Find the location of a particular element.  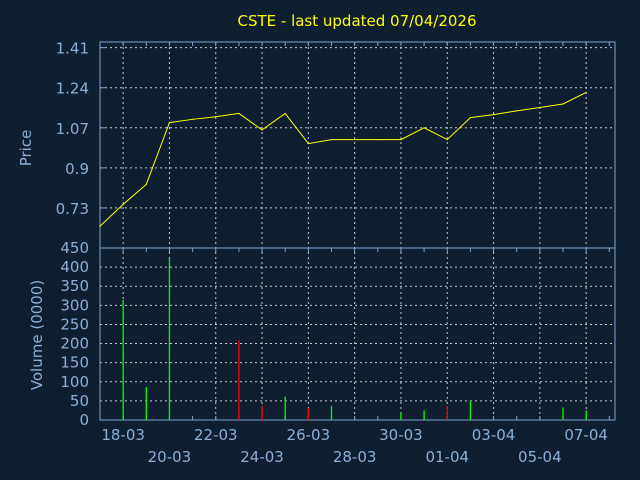

x-tick-label: 22-03 is located at coordinates (216, 435).